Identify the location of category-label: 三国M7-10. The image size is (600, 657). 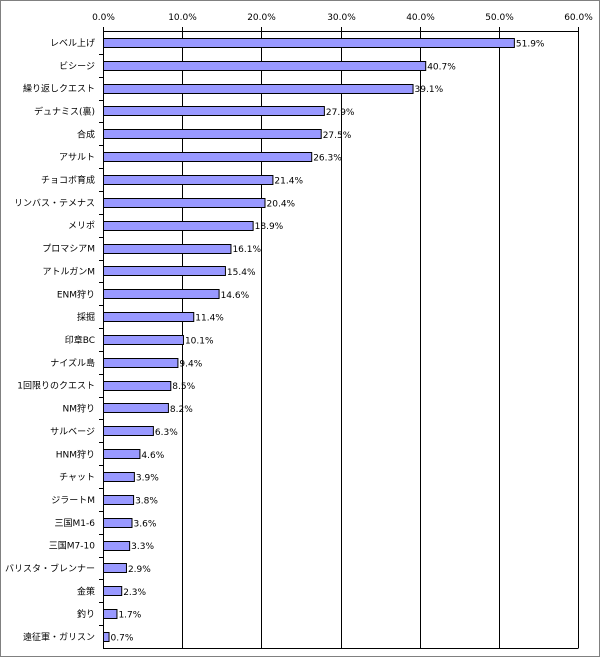
(72, 546).